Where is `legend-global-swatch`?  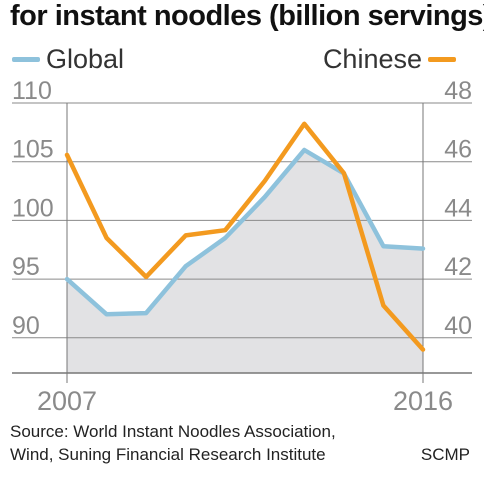 legend-global-swatch is located at coordinates (26, 59).